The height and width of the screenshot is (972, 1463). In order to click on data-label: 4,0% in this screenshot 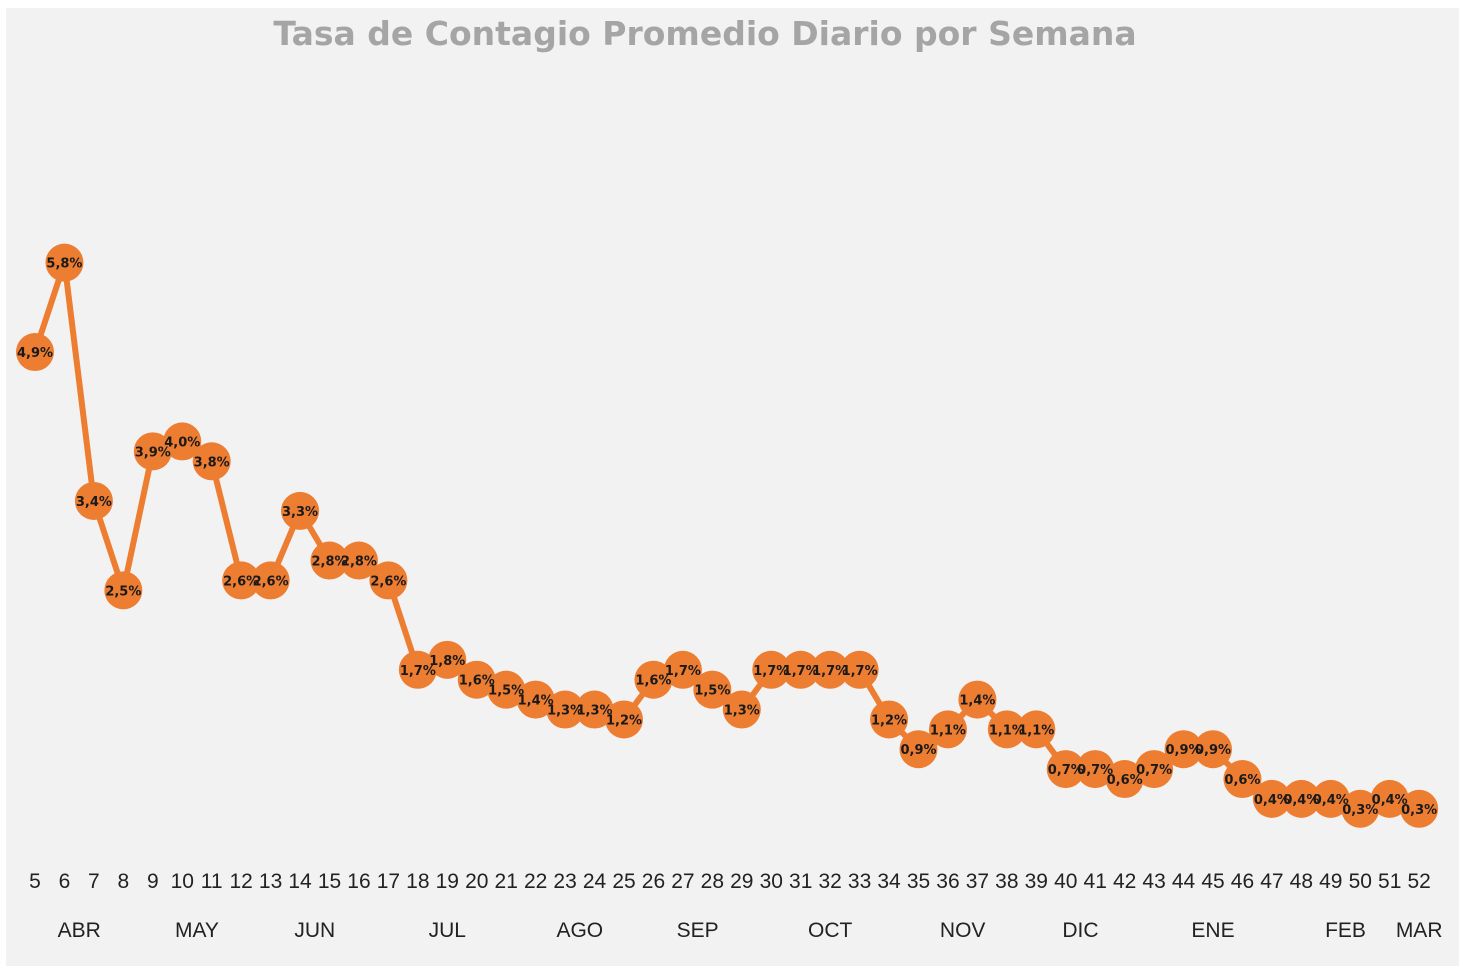, I will do `click(182, 442)`.